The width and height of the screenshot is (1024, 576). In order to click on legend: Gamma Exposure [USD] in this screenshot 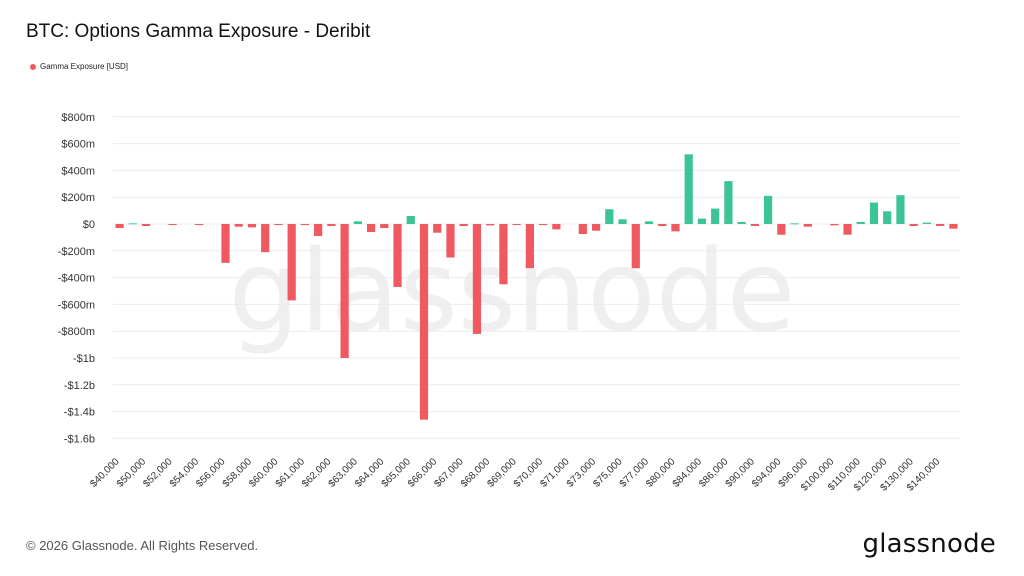, I will do `click(79, 66)`.